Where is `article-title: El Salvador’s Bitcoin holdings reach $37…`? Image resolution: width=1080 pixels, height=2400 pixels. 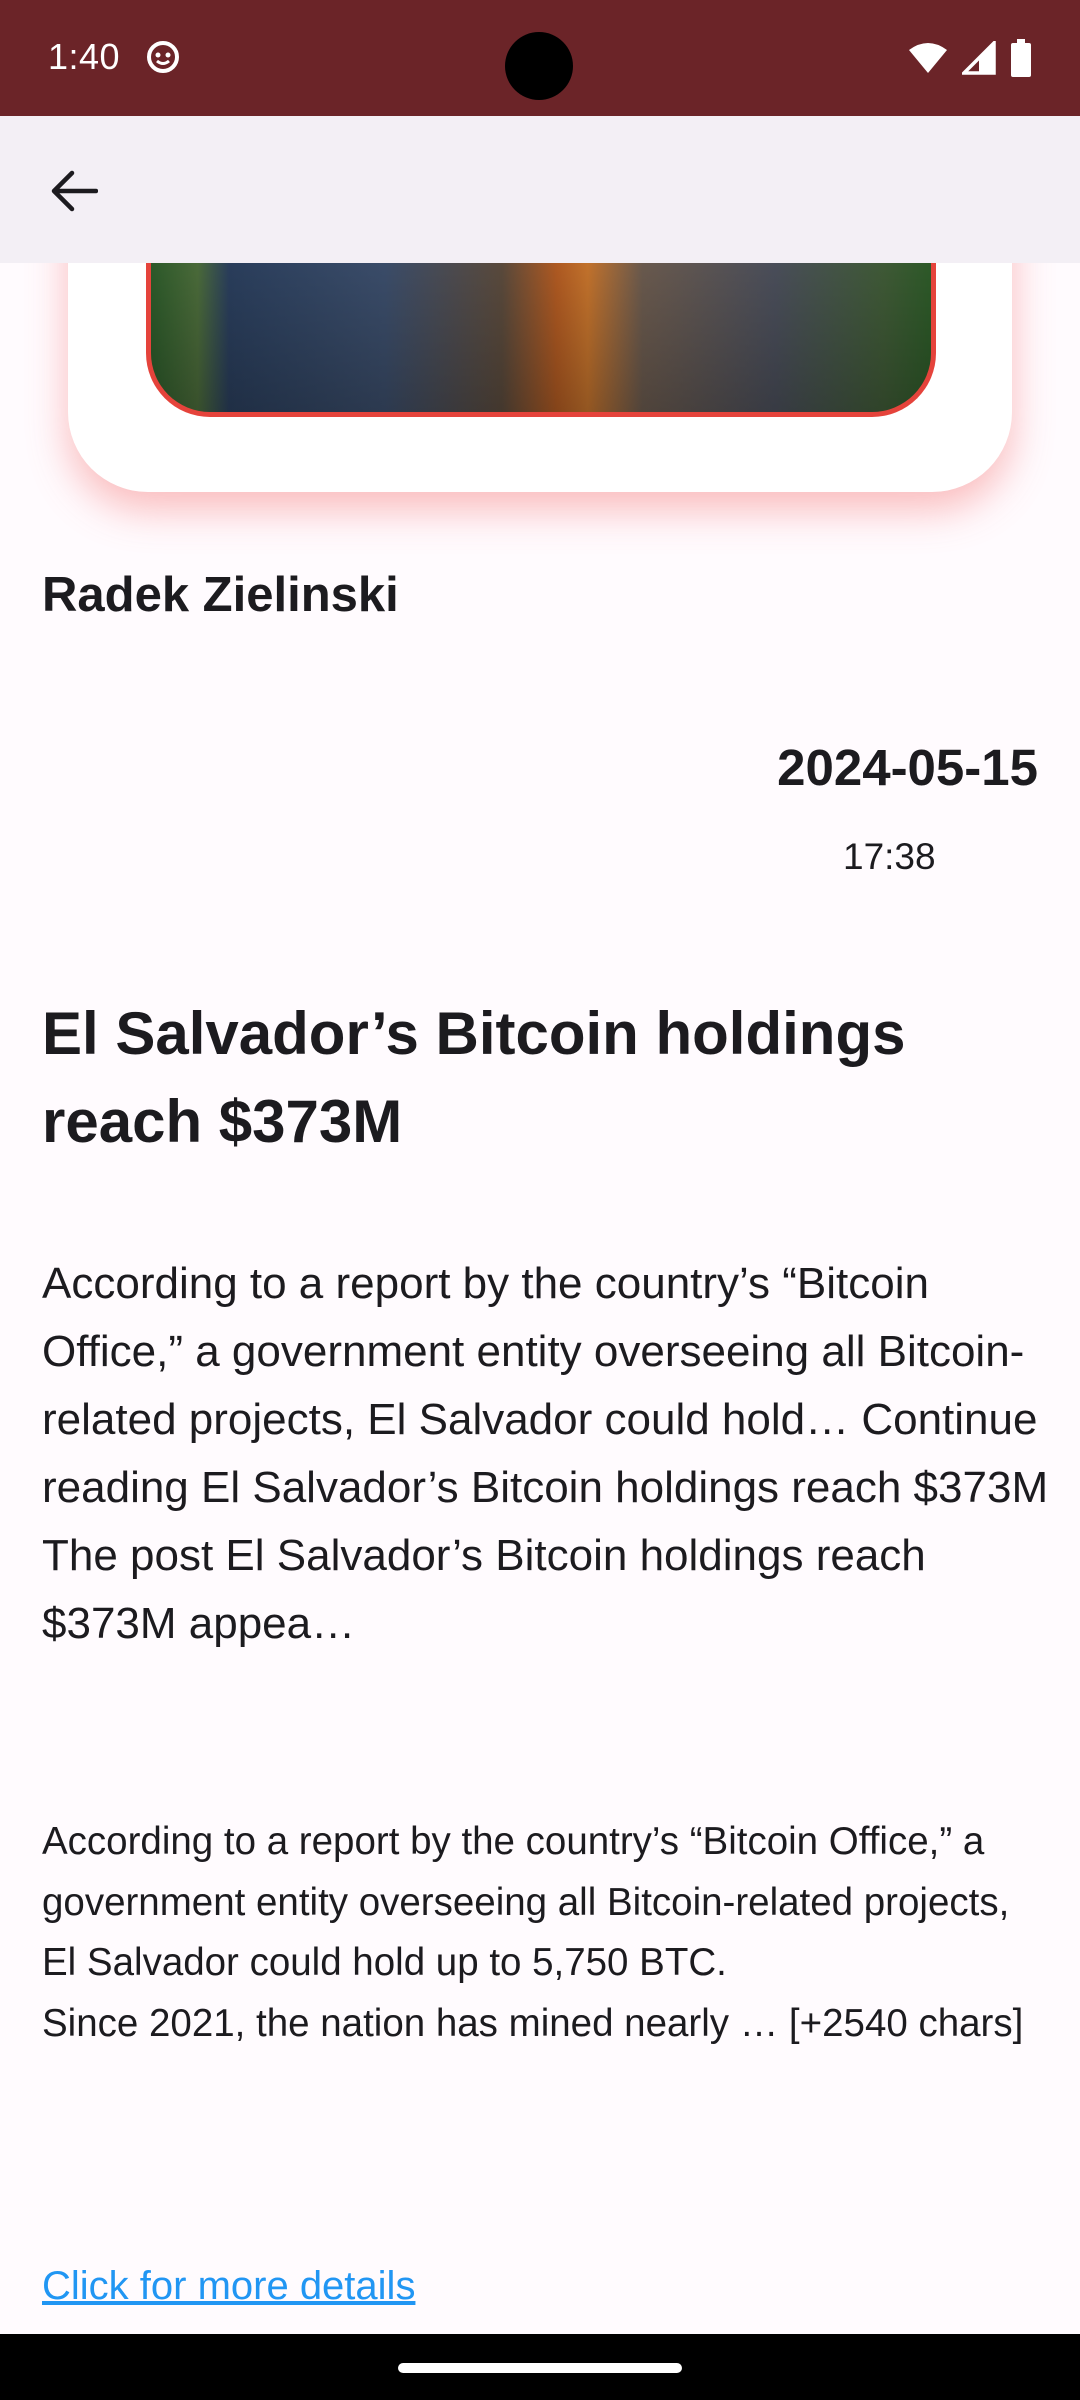 article-title: El Salvador’s Bitcoin holdings reach $37… is located at coordinates (474, 1077).